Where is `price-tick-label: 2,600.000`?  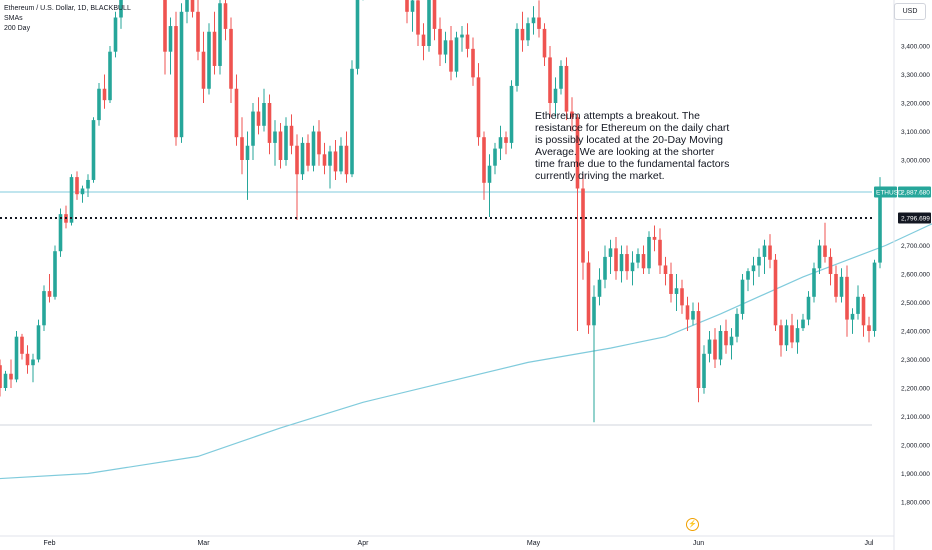
price-tick-label: 2,600.000 is located at coordinates (915, 275).